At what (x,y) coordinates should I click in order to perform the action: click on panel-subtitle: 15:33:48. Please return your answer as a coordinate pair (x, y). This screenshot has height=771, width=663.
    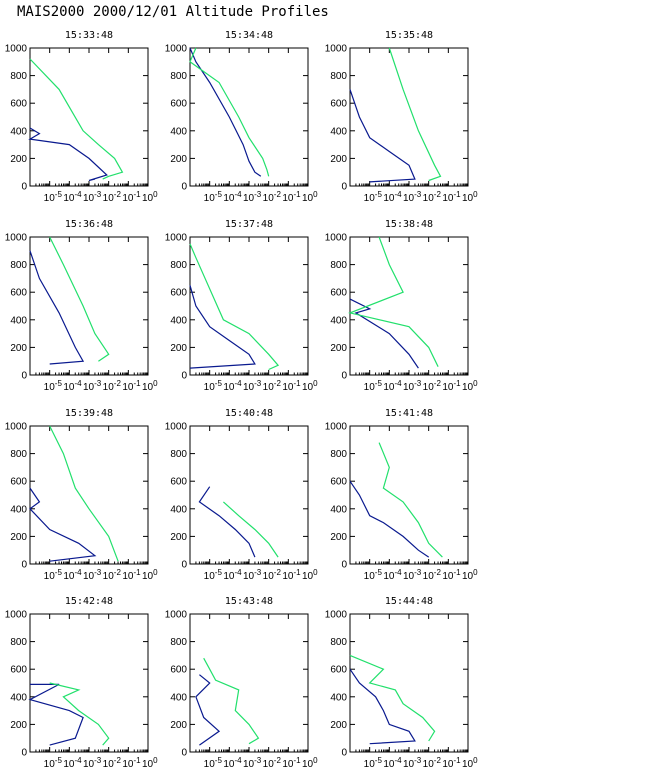
    Looking at the image, I should click on (89, 35).